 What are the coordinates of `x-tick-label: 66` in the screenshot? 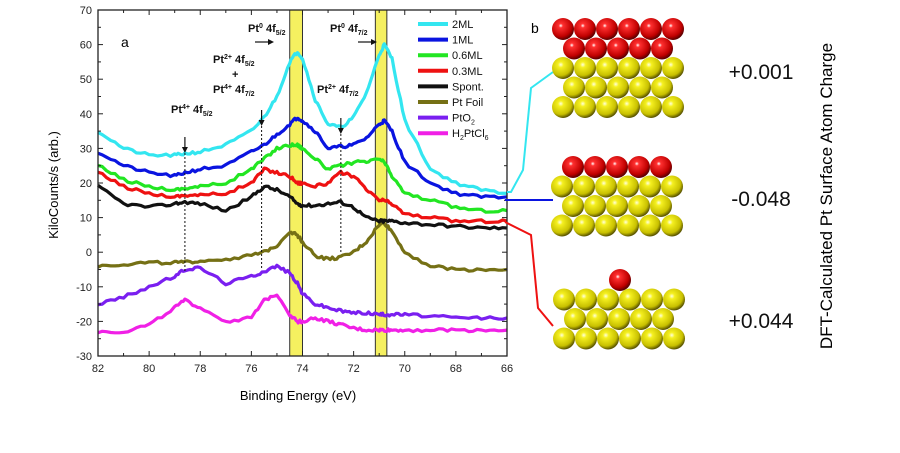 It's located at (507, 369).